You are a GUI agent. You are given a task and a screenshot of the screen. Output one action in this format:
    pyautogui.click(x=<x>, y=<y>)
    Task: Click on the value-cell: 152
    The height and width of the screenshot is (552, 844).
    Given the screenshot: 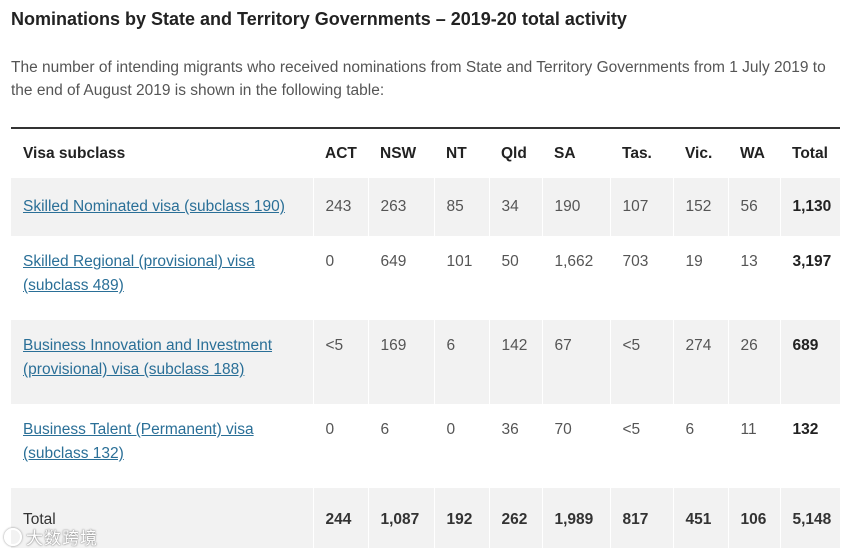 What is the action you would take?
    pyautogui.click(x=700, y=207)
    